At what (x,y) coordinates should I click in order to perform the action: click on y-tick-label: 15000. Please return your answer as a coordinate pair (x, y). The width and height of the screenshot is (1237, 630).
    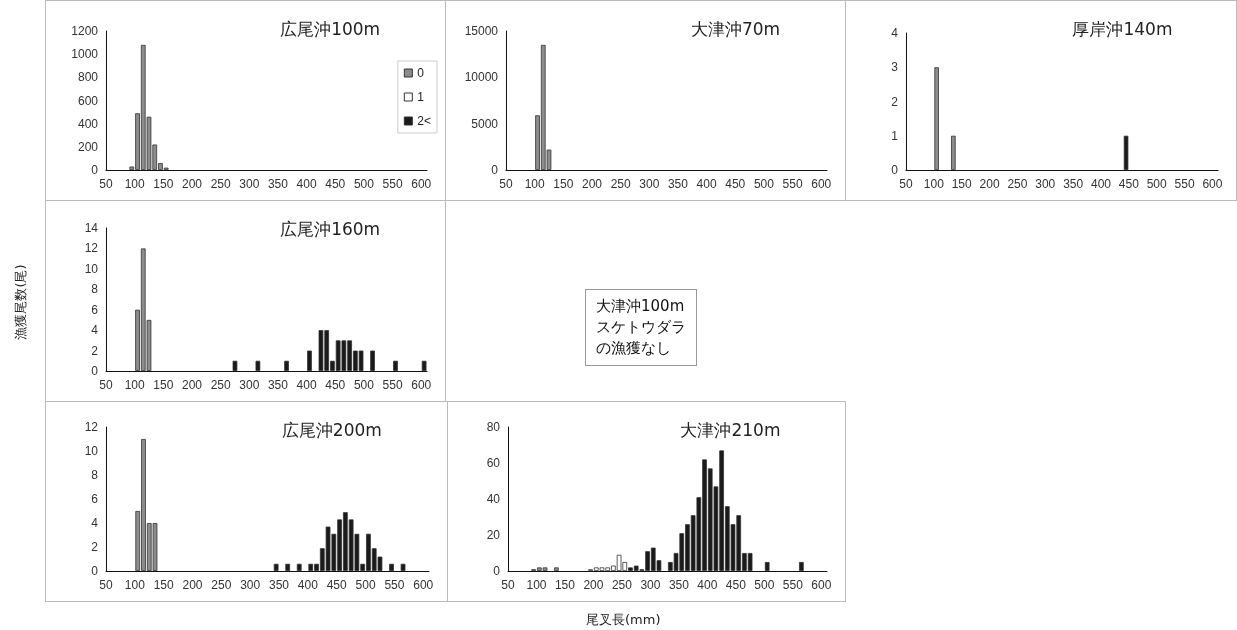
    Looking at the image, I should click on (481, 31).